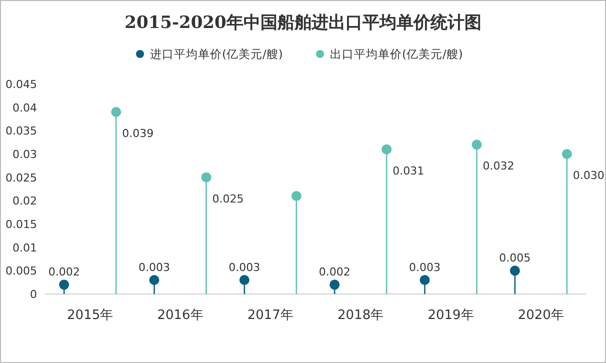 Image resolution: width=606 pixels, height=363 pixels. I want to click on y-tick-label: 0.04, so click(24, 107).